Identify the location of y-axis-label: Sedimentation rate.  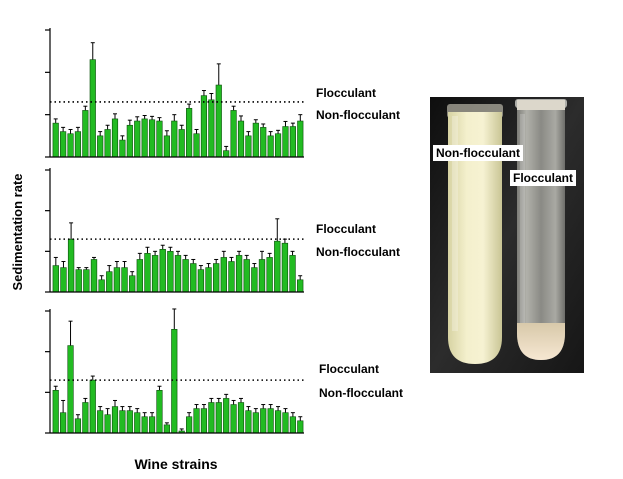
(17, 231).